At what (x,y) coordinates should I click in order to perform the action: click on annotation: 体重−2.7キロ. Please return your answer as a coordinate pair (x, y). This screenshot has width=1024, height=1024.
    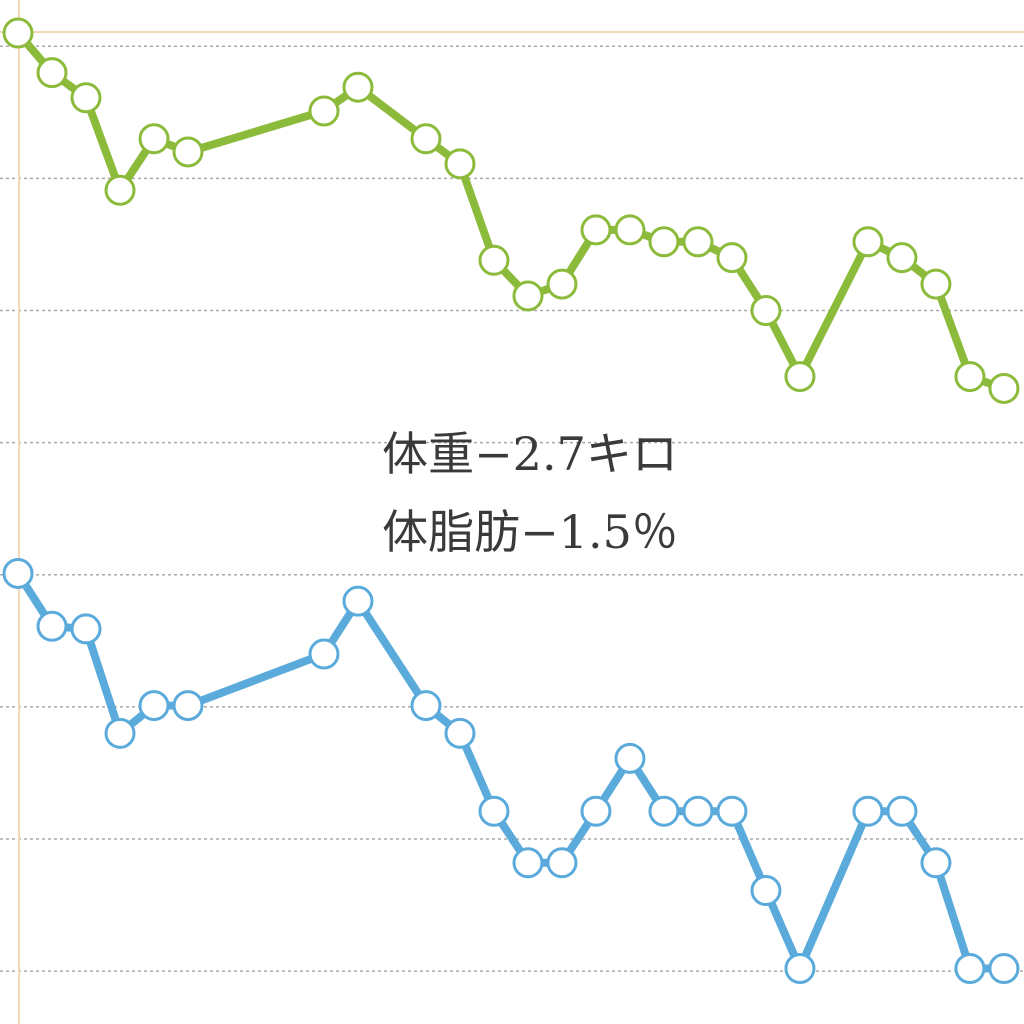
    Looking at the image, I should click on (530, 454).